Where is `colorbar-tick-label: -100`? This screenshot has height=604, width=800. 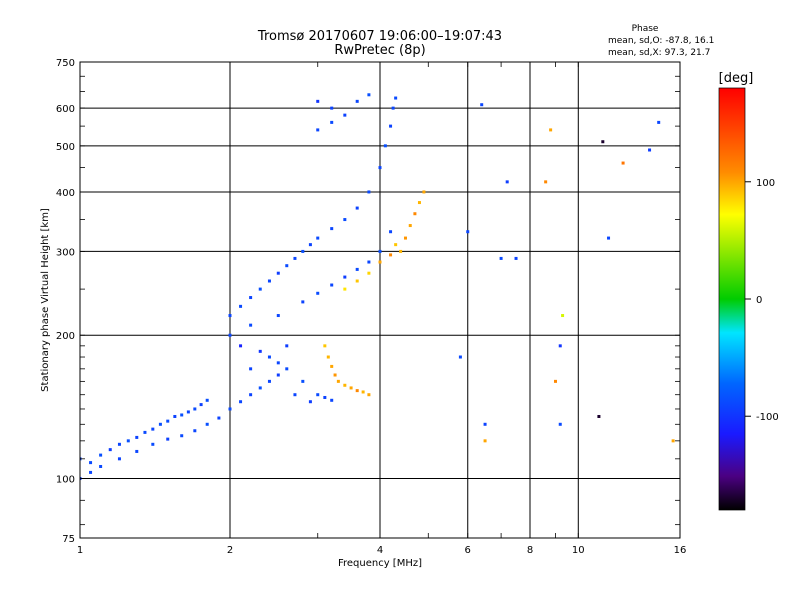 colorbar-tick-label: -100 is located at coordinates (767, 417).